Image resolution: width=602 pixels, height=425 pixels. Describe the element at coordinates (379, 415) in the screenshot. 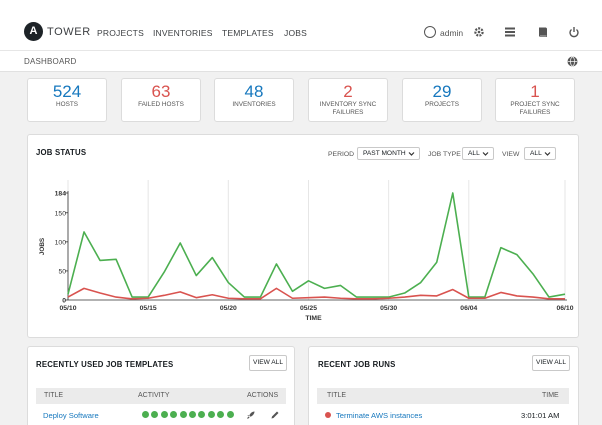

I see `job-run-title-link: Terminate AWS instances` at that location.